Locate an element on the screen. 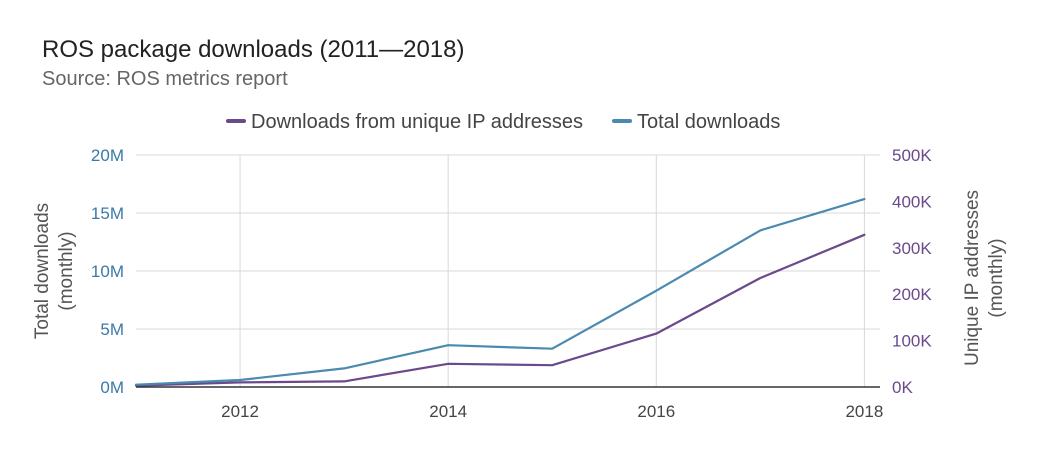 This screenshot has width=1056, height=476. left-tick-label: 0M is located at coordinates (112, 387).